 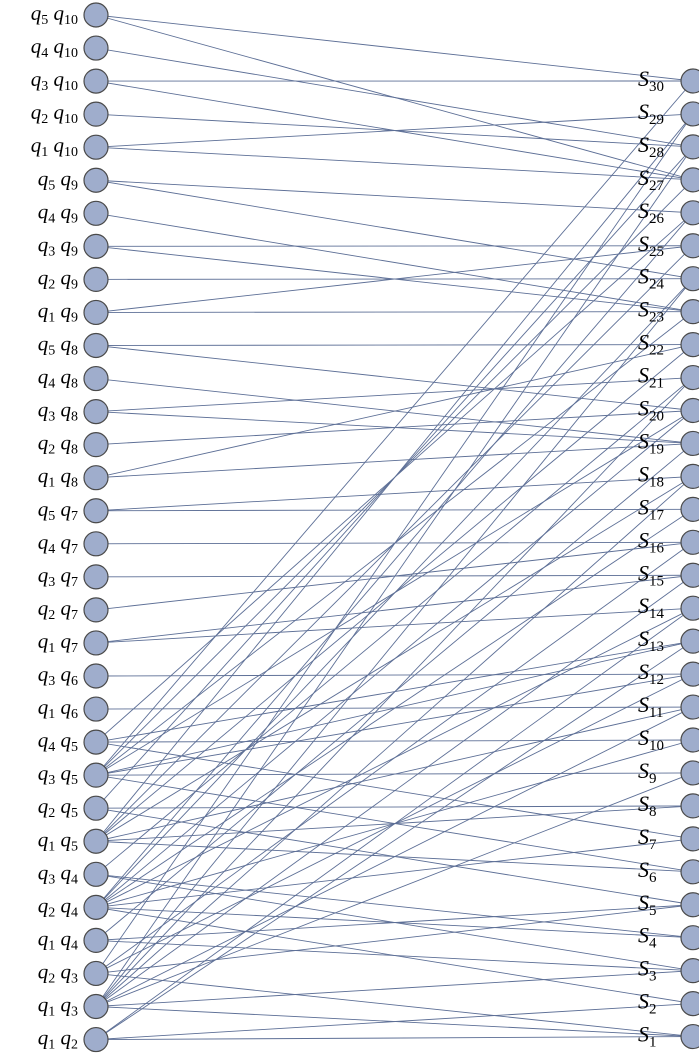 What do you see at coordinates (651, 574) in the screenshot?
I see `right-node-label-s15: S15` at bounding box center [651, 574].